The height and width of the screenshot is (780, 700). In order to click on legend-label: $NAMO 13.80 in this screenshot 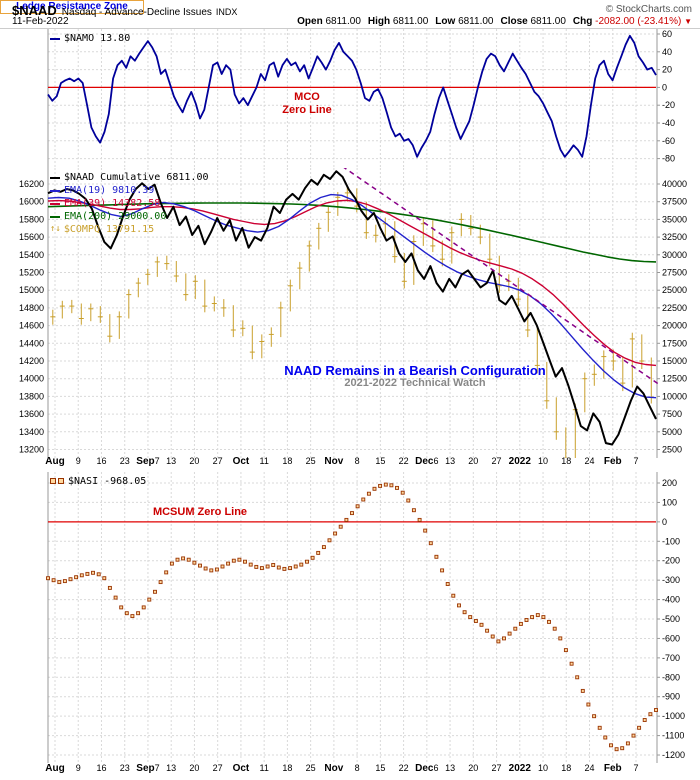, I will do `click(97, 38)`.